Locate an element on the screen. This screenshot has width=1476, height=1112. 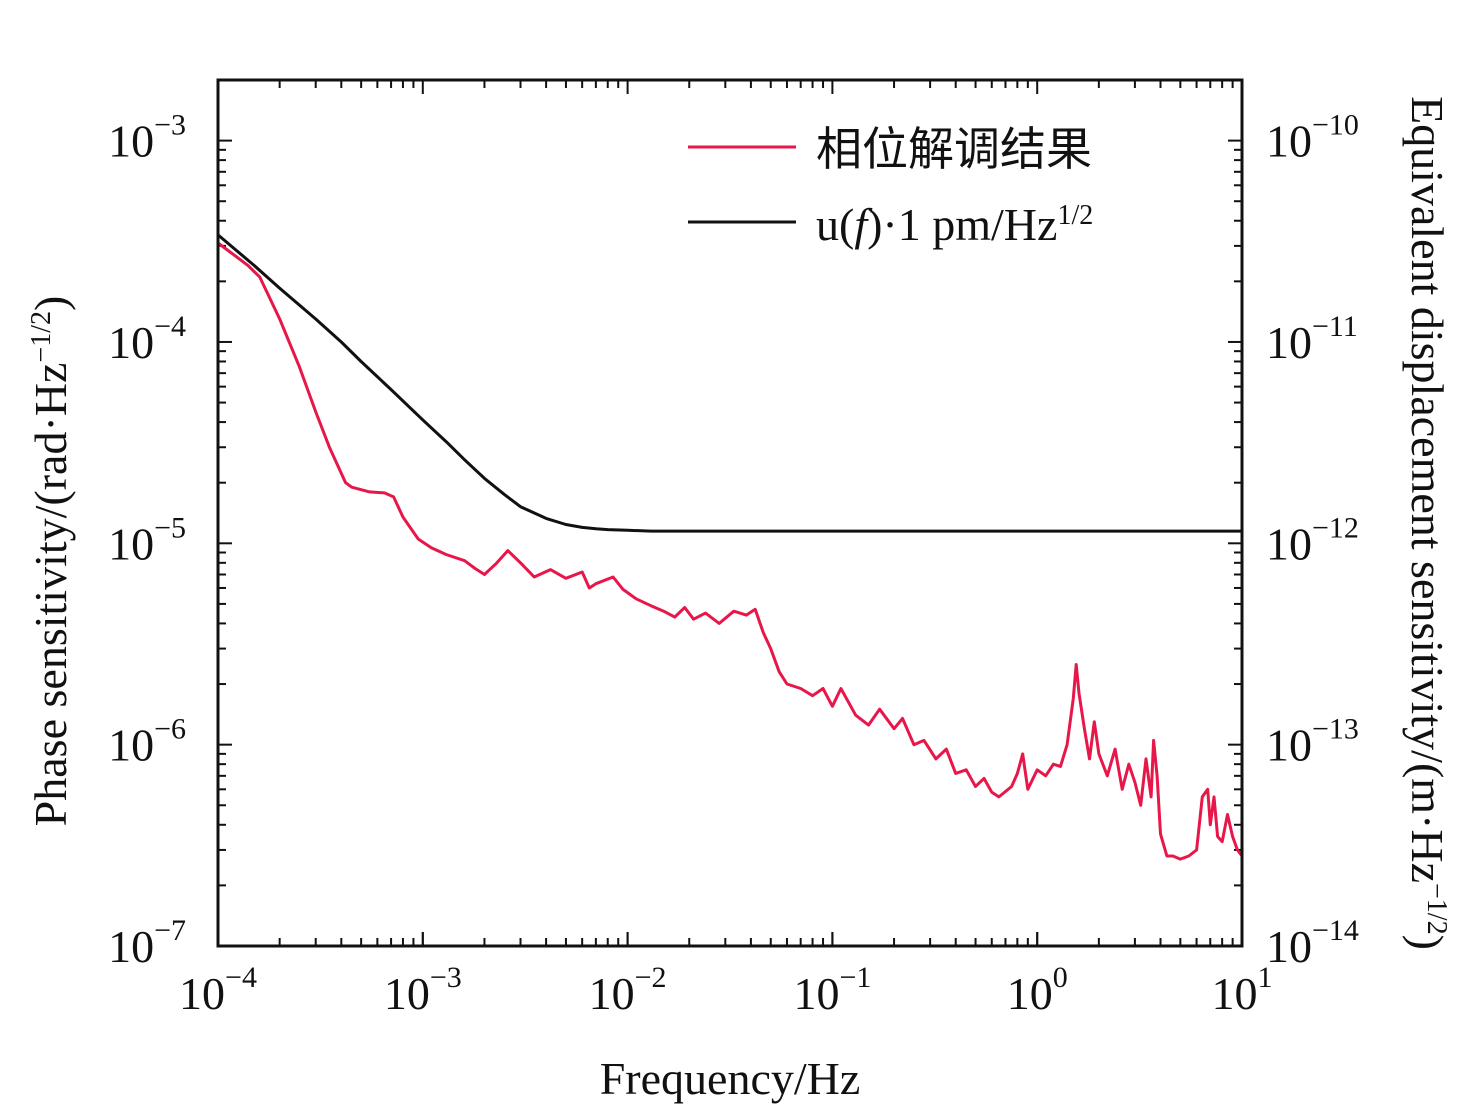
y-tick-label: 10⁻⁴ is located at coordinates (147, 339).